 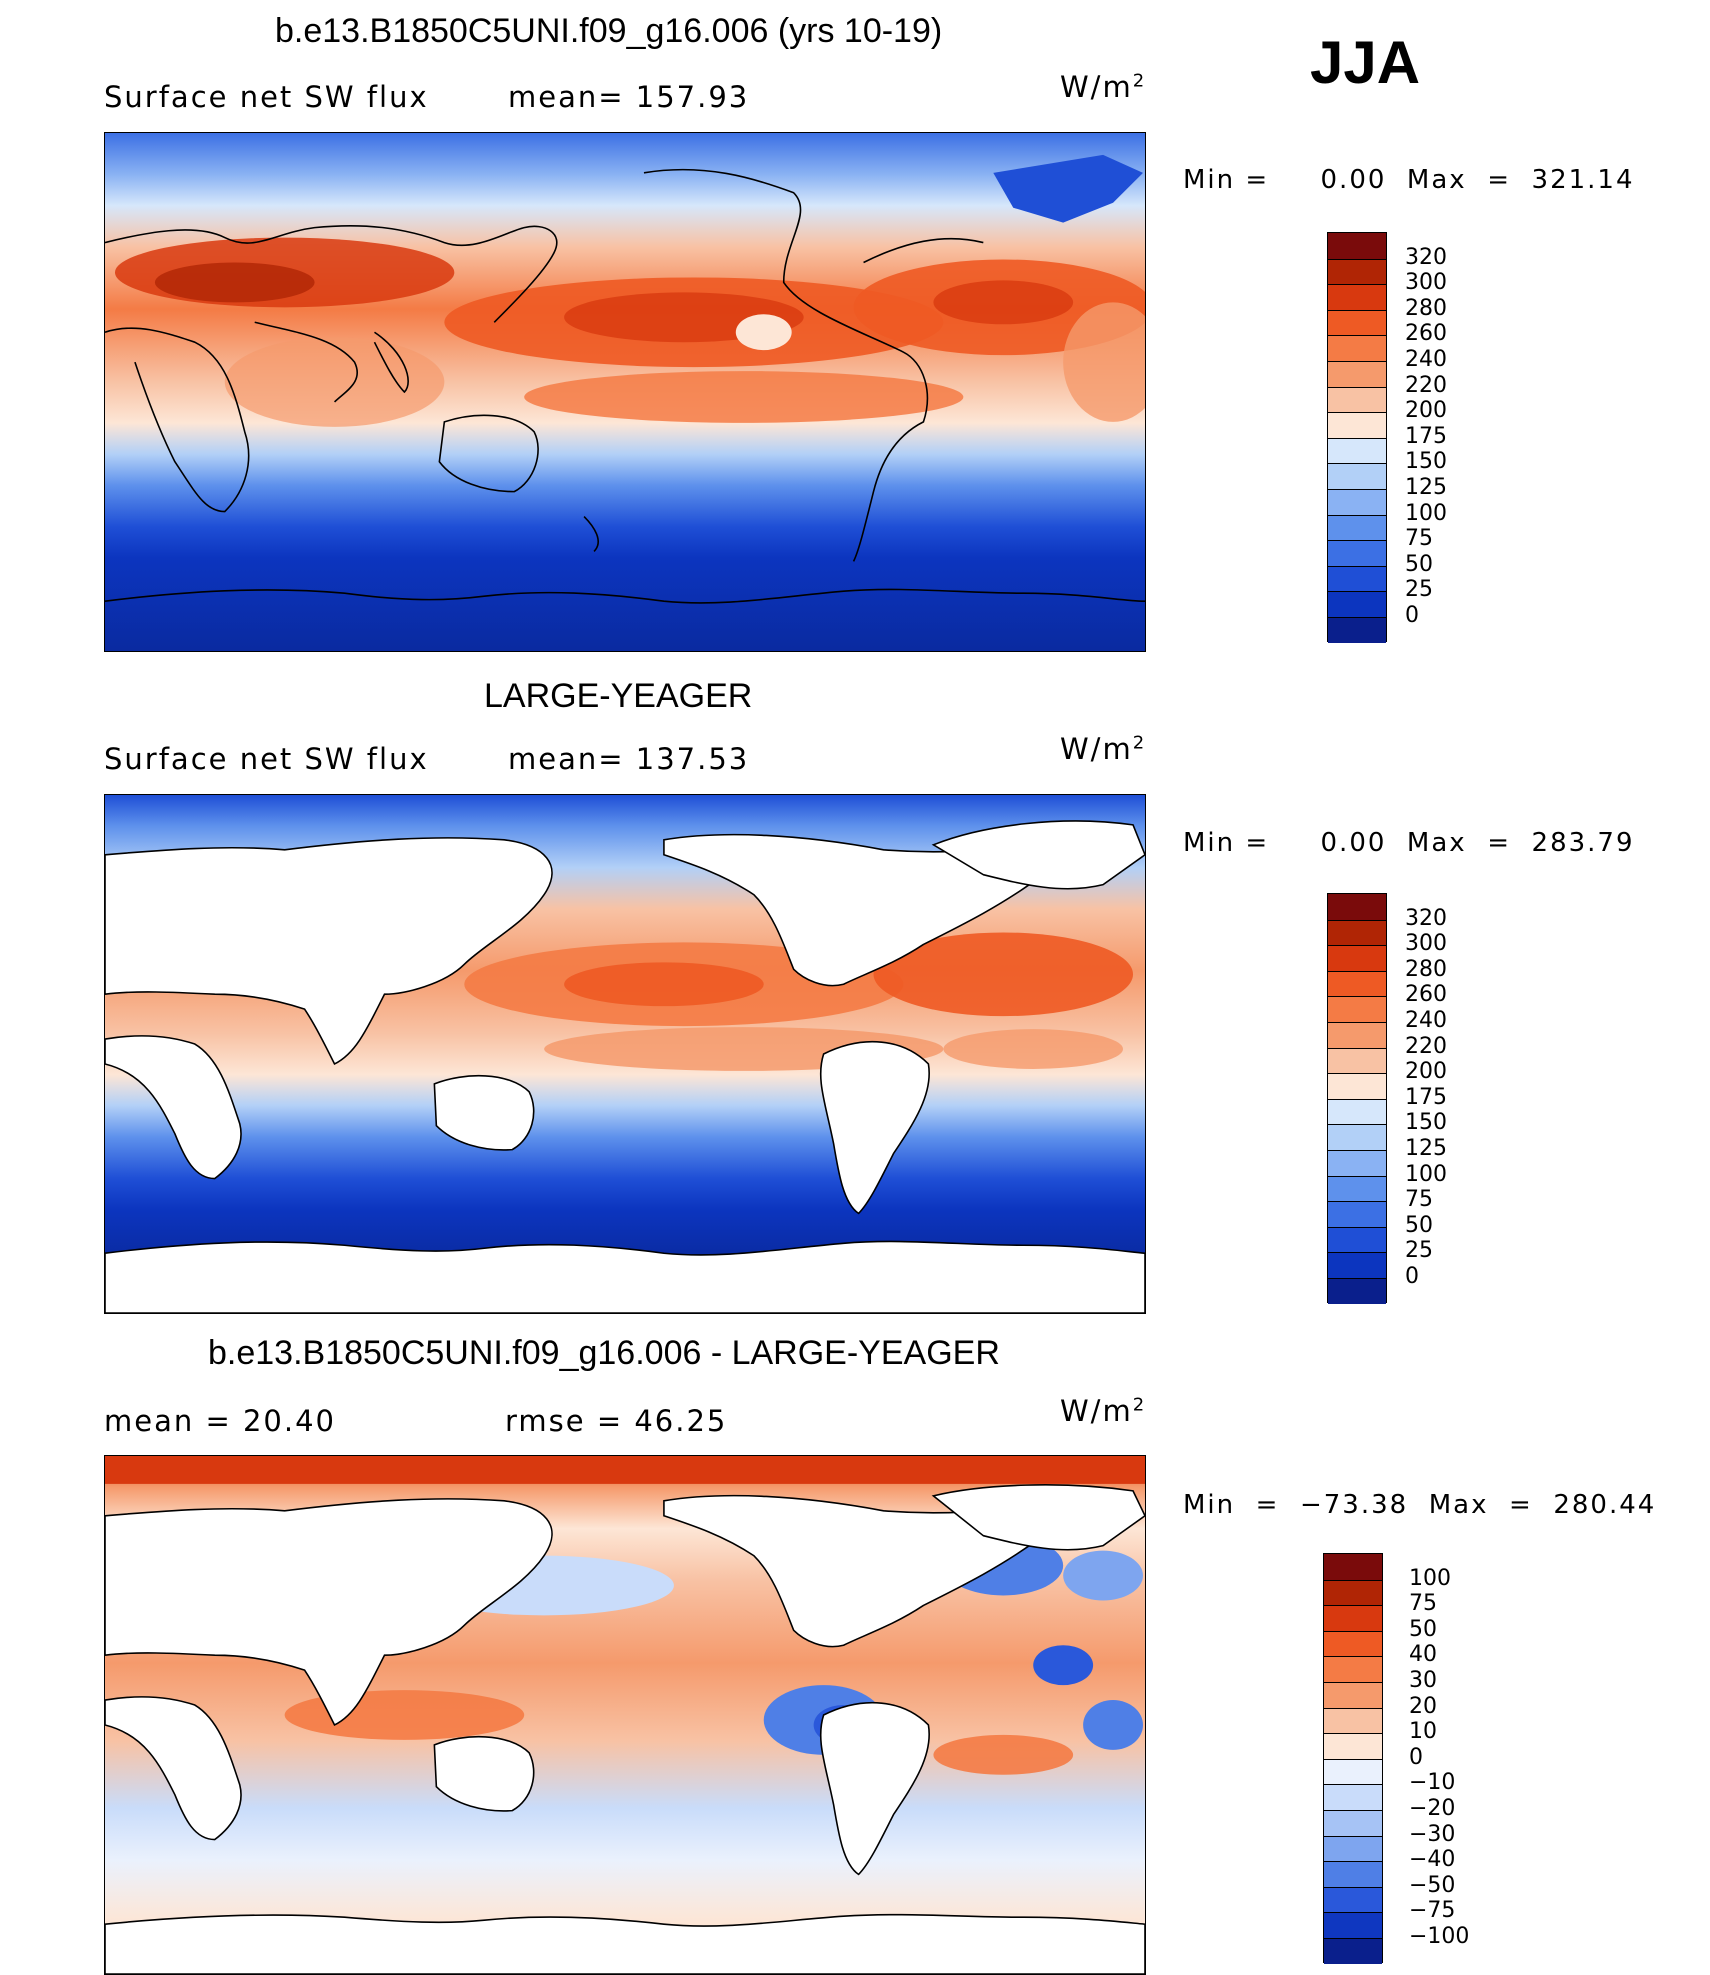 What do you see at coordinates (1426, 385) in the screenshot?
I see `colorbar-tick-label: 220` at bounding box center [1426, 385].